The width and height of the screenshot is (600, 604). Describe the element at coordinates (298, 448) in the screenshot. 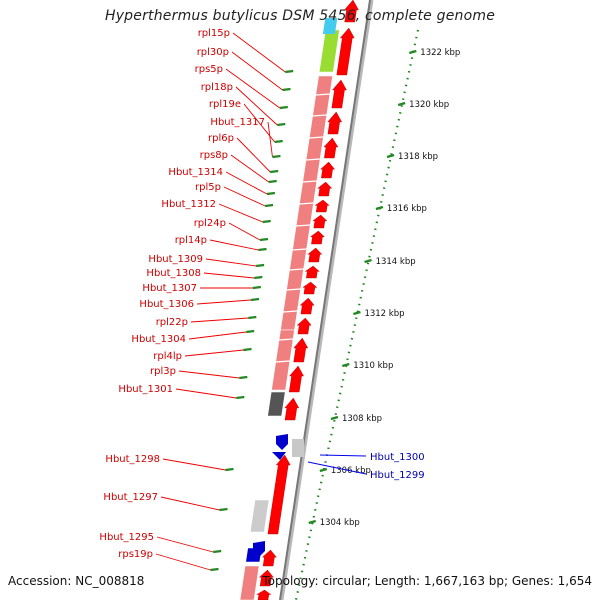

I see `gray-feature` at that location.